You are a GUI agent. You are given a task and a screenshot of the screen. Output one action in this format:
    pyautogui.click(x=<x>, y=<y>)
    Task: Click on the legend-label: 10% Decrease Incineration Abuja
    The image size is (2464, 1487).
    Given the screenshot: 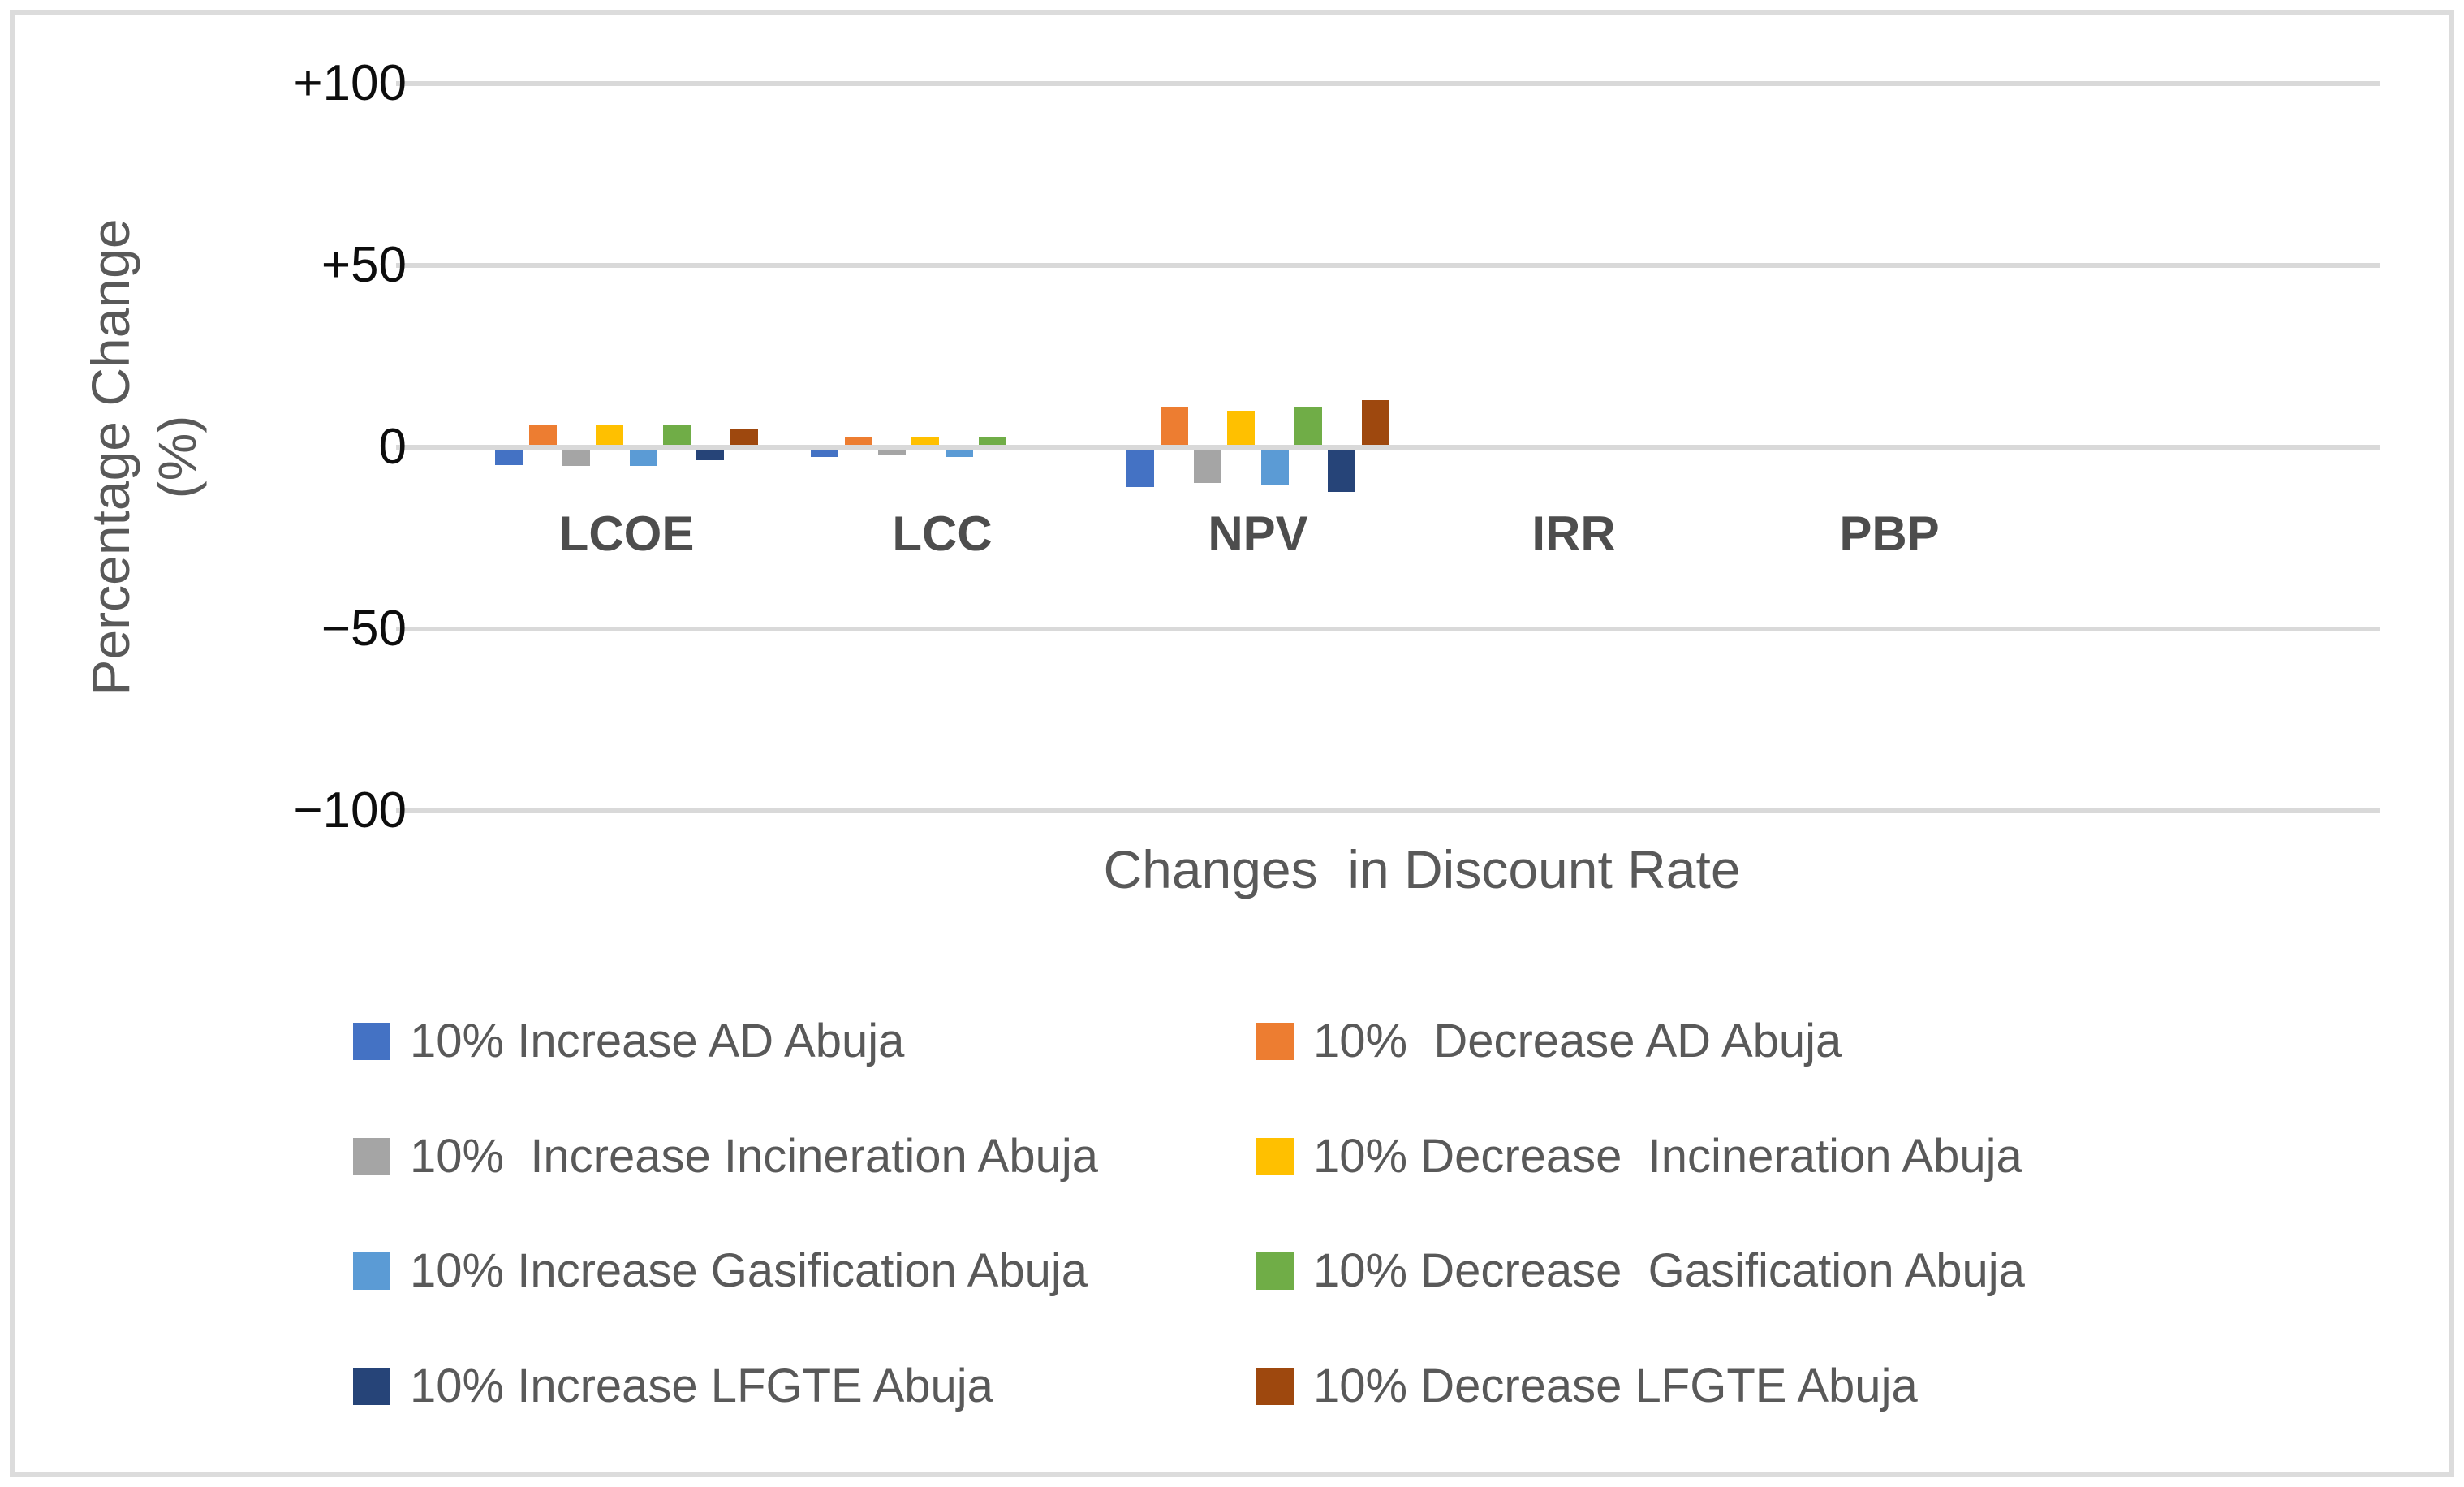 What is the action you would take?
    pyautogui.click(x=1667, y=1156)
    